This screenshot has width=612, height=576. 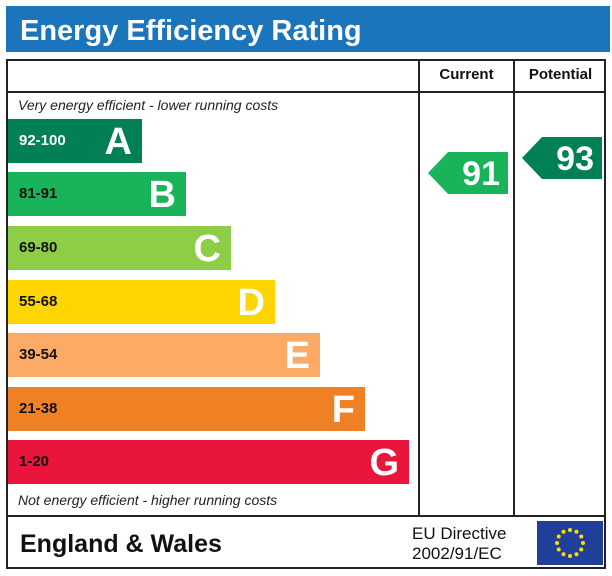 I want to click on rating-band-f: 21-38 F, so click(x=186, y=409).